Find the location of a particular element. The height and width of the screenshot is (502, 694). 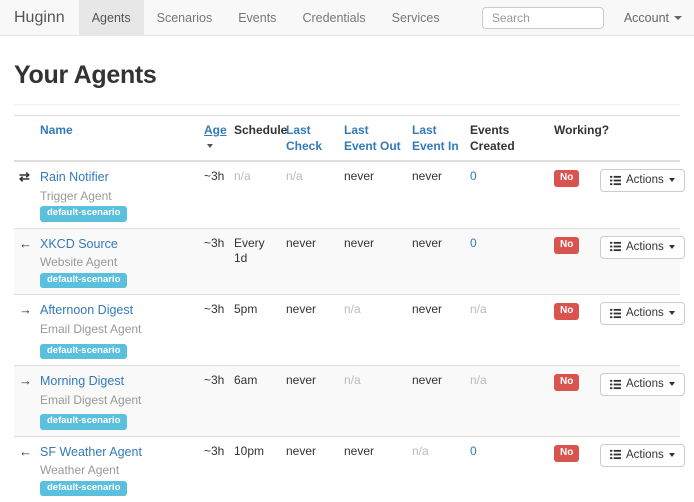

schedule-cell: Every 1d is located at coordinates (260, 261).